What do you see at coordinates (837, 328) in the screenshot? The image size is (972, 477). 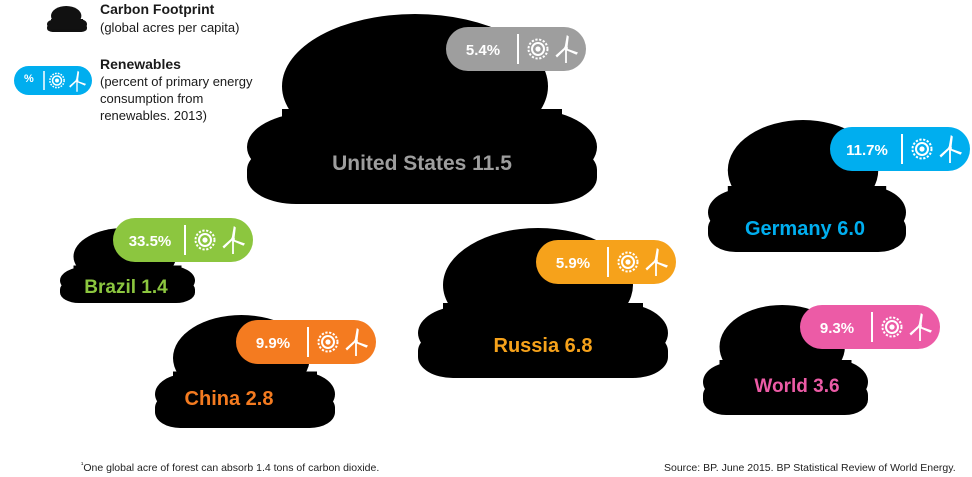 I see `world-renewables-value: 9.3%` at bounding box center [837, 328].